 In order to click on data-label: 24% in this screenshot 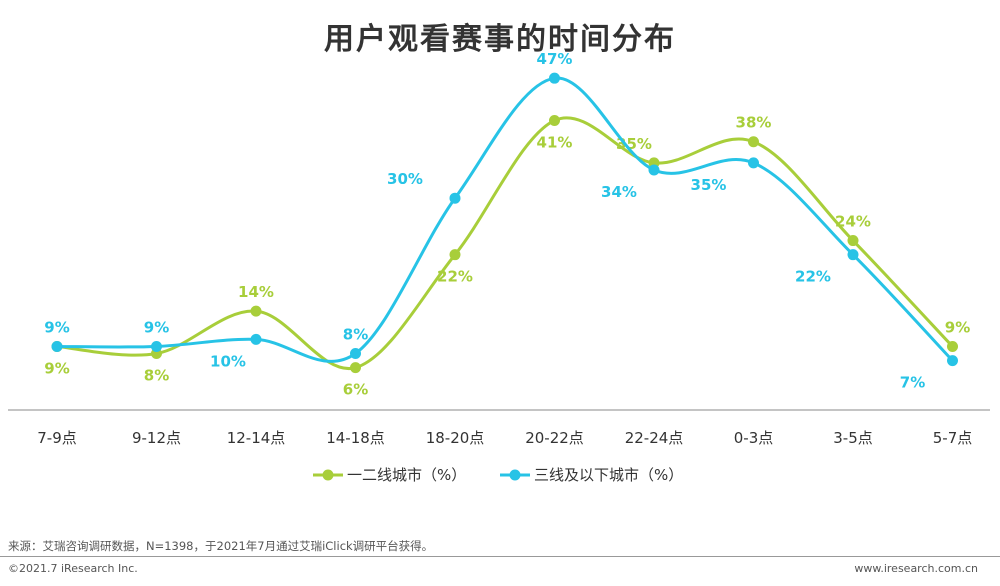, I will do `click(853, 222)`.